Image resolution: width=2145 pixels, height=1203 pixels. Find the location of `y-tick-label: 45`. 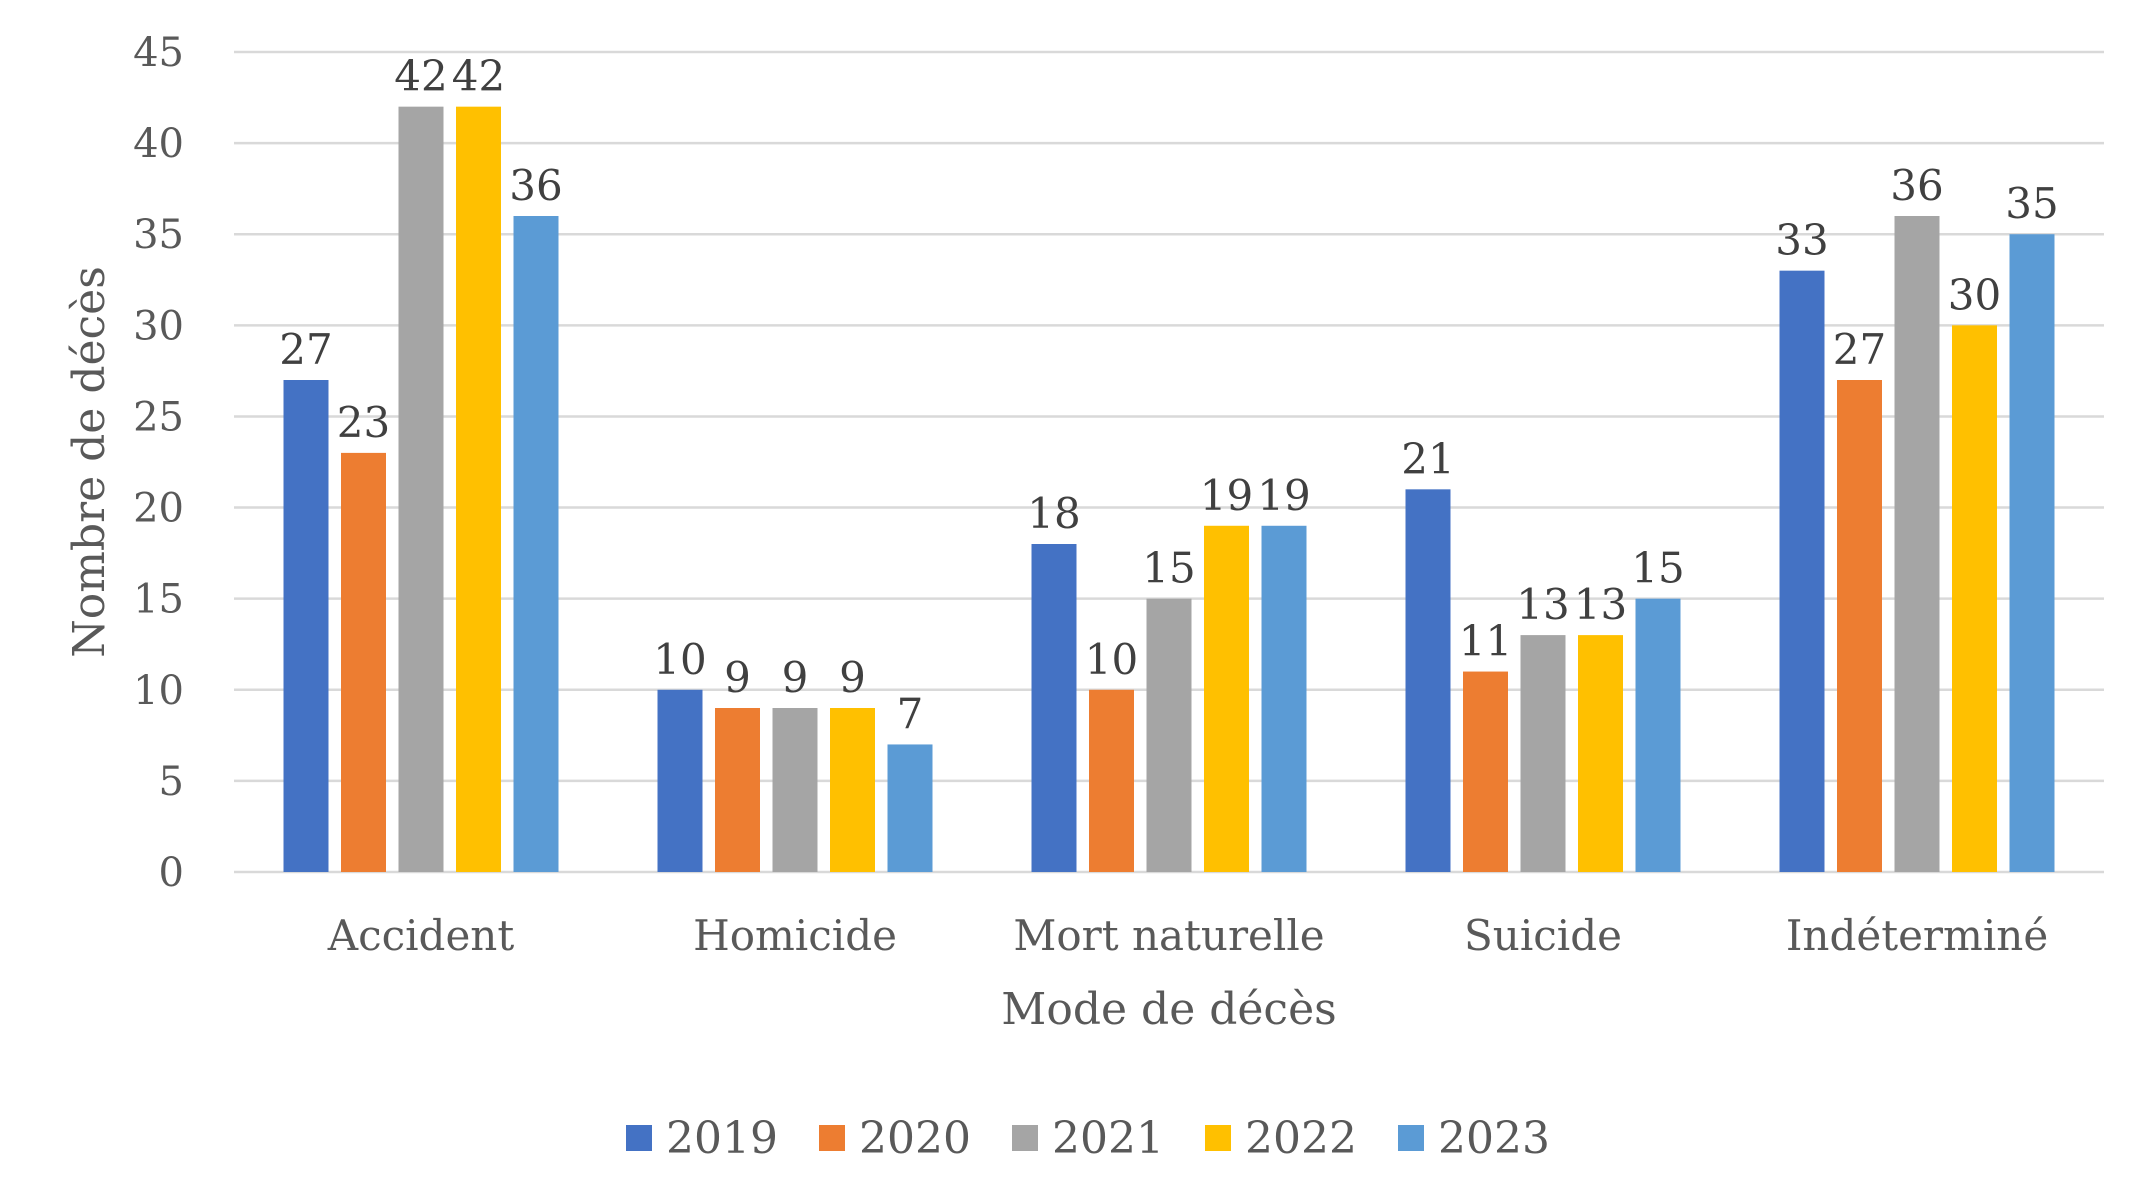

y-tick-label: 45 is located at coordinates (158, 53).